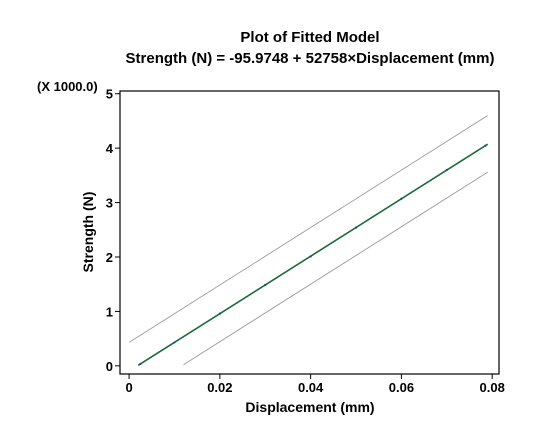 The image size is (550, 426). What do you see at coordinates (110, 148) in the screenshot?
I see `y-tick-label: 4` at bounding box center [110, 148].